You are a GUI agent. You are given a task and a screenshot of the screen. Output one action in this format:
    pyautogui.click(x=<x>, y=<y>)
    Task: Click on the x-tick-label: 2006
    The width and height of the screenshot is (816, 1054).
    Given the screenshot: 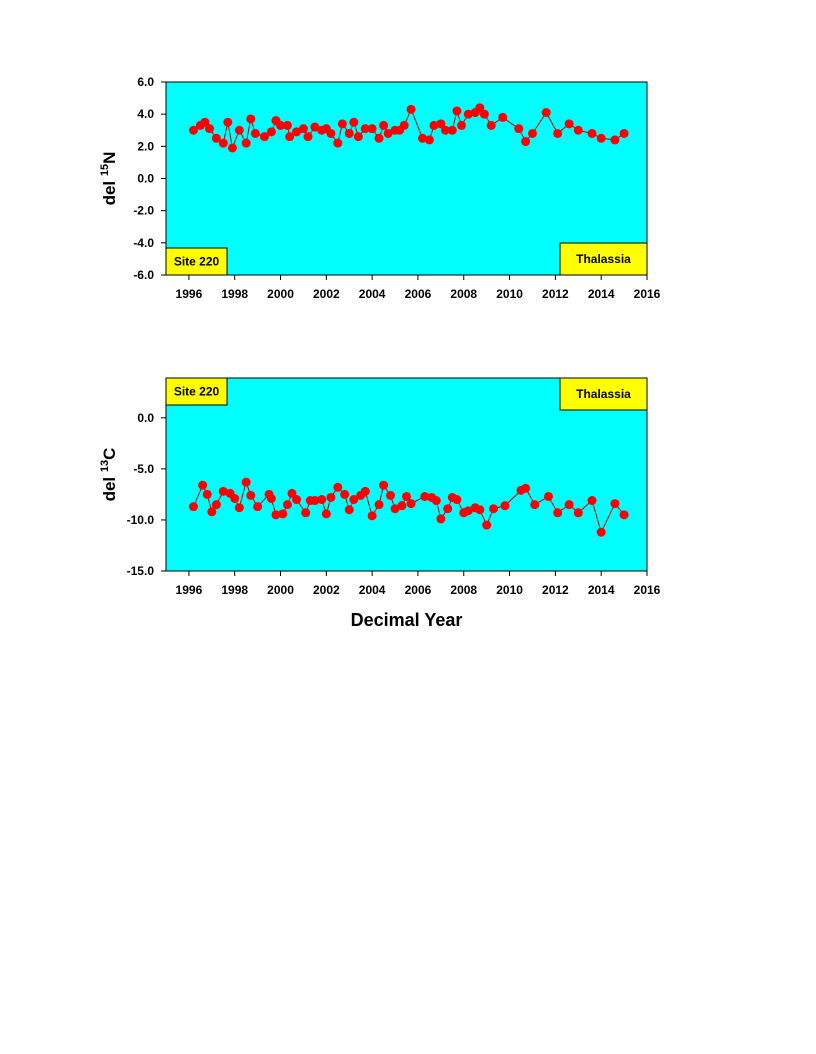 What is the action you would take?
    pyautogui.click(x=418, y=590)
    